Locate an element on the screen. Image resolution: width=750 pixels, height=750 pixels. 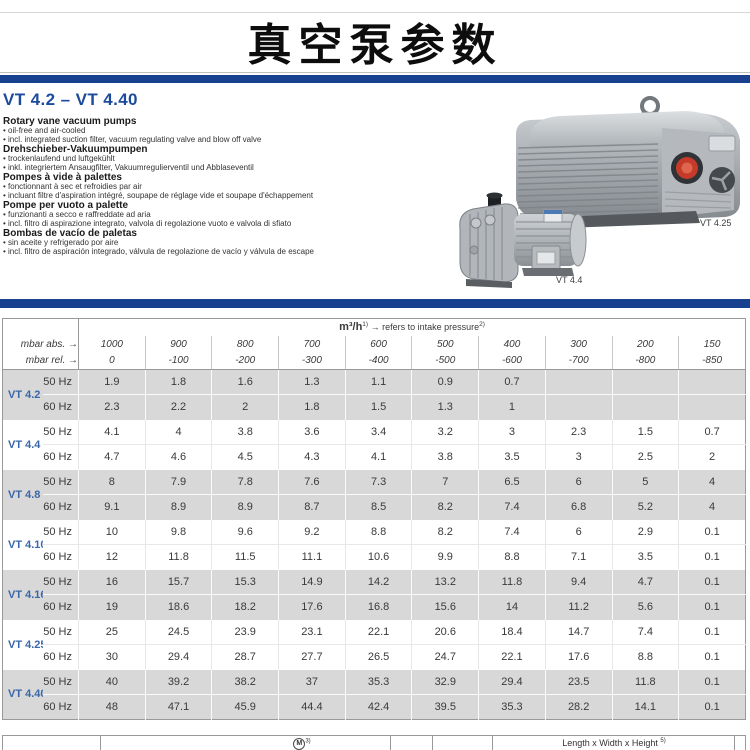
flow-value: 14 is located at coordinates (512, 607).